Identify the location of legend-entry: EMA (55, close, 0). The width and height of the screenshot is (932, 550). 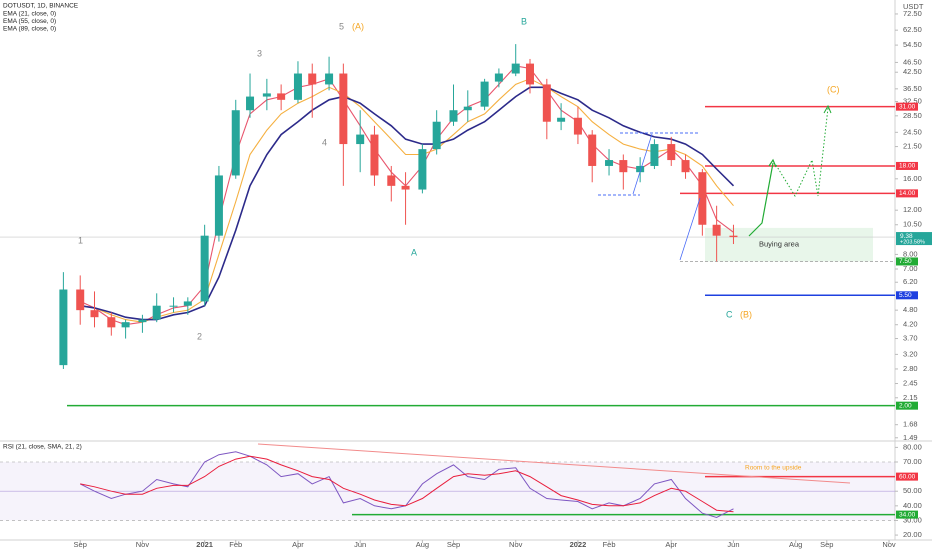
(29, 21).